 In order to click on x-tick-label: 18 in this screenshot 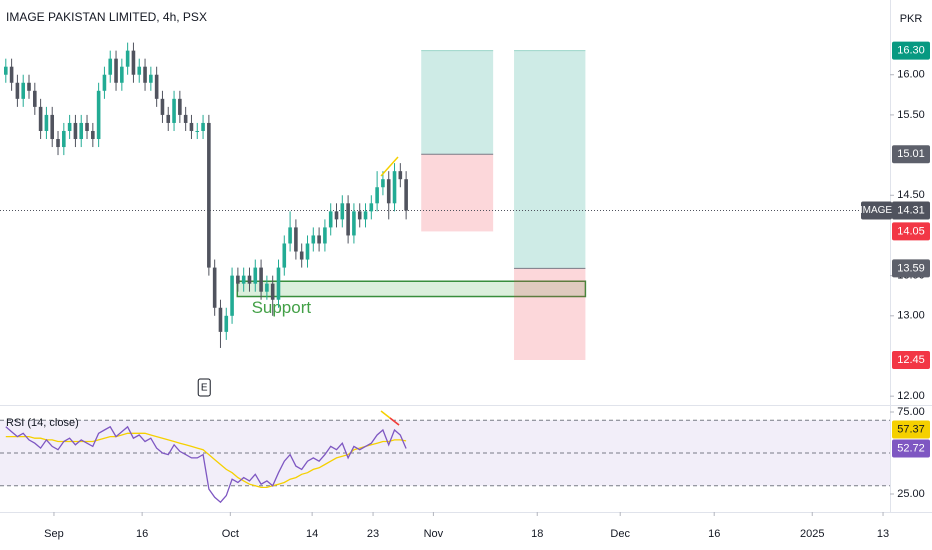, I will do `click(537, 534)`.